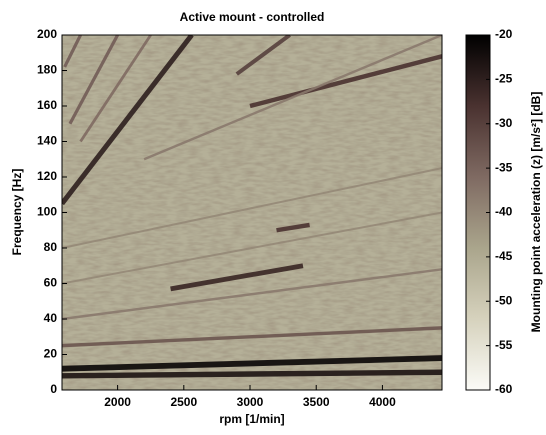  What do you see at coordinates (47, 70) in the screenshot?
I see `y-tick-label: 180` at bounding box center [47, 70].